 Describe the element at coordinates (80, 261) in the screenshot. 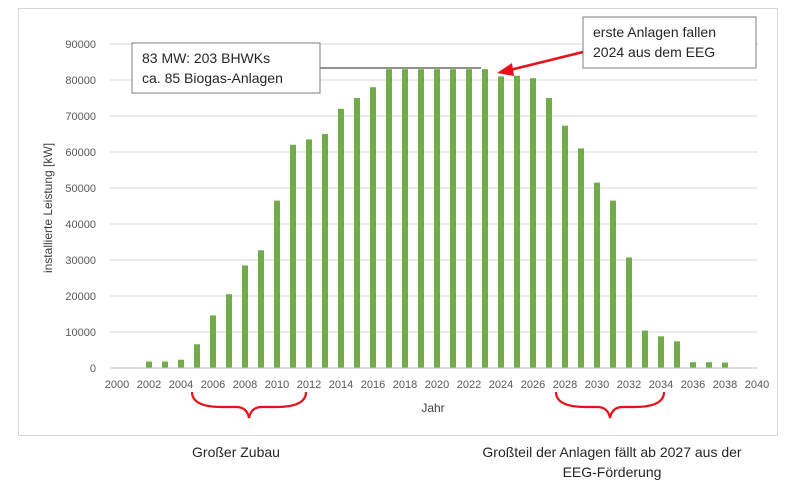

I see `y-tick-label: 30000` at that location.